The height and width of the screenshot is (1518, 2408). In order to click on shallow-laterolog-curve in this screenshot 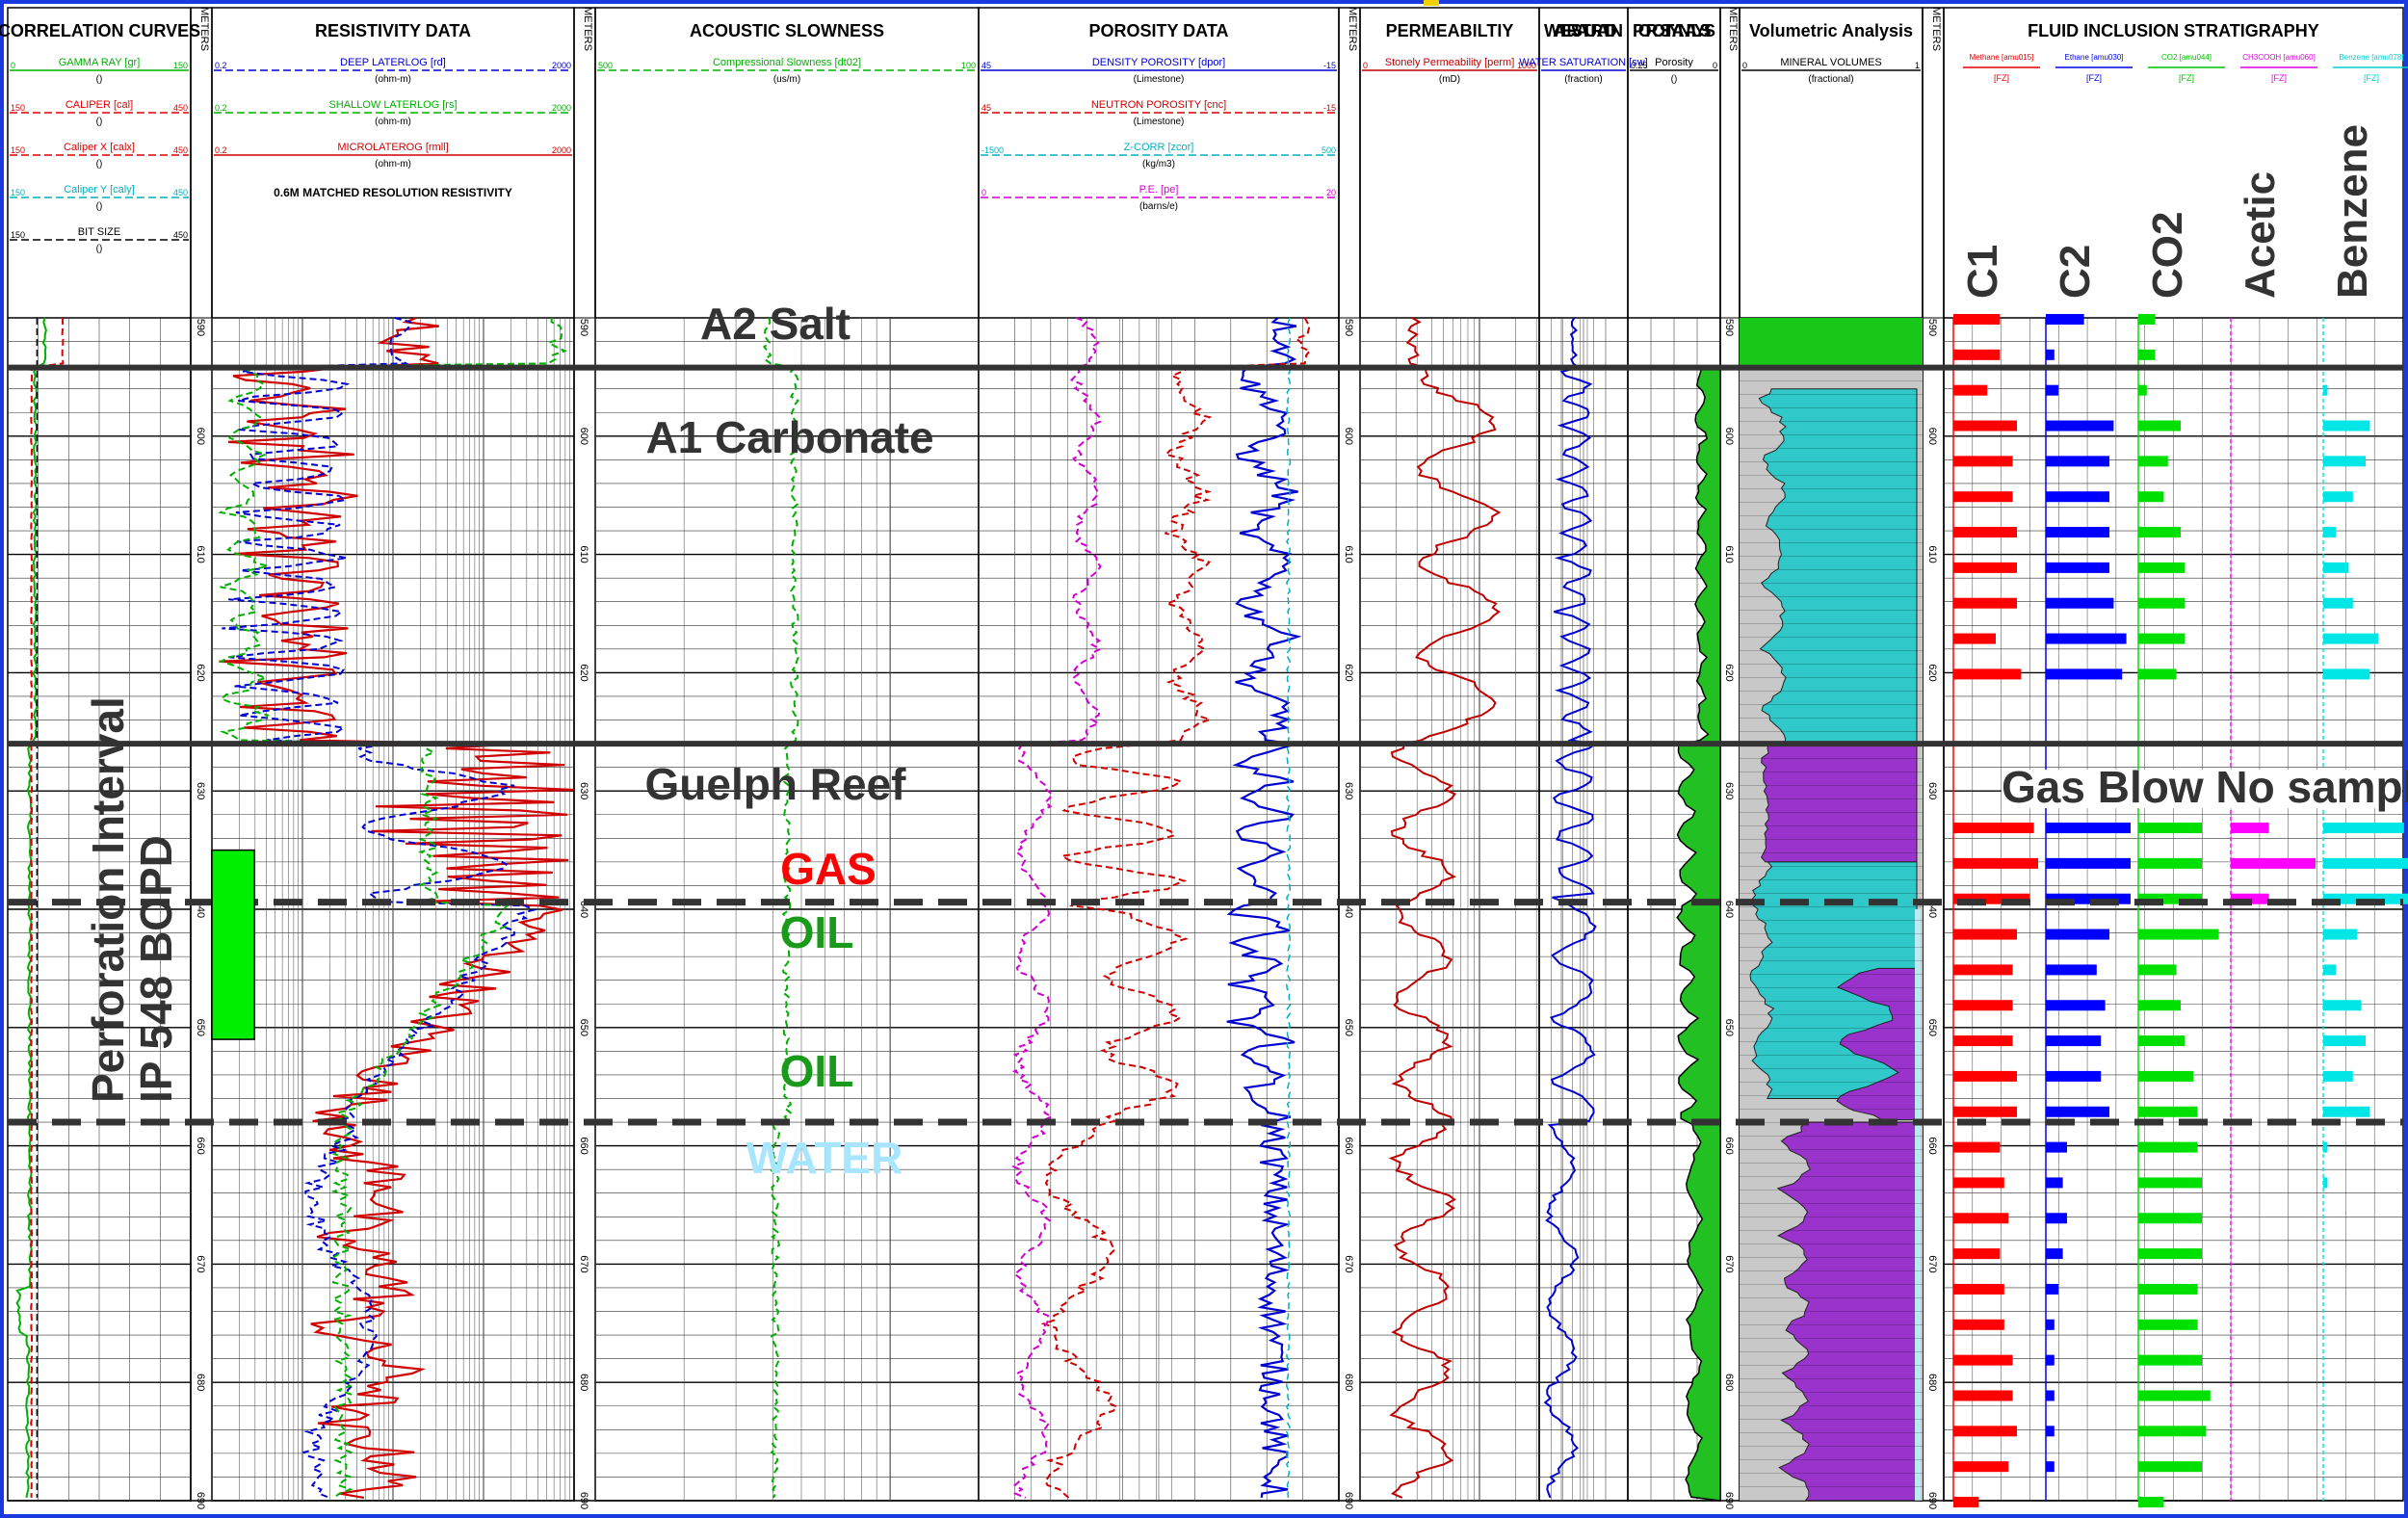, I will do `click(392, 908)`.